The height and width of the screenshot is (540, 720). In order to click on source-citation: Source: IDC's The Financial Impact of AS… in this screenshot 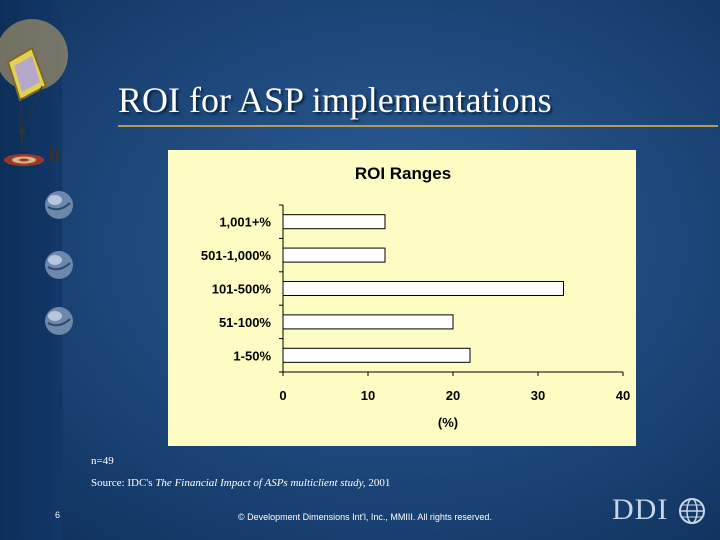, I will do `click(240, 483)`.